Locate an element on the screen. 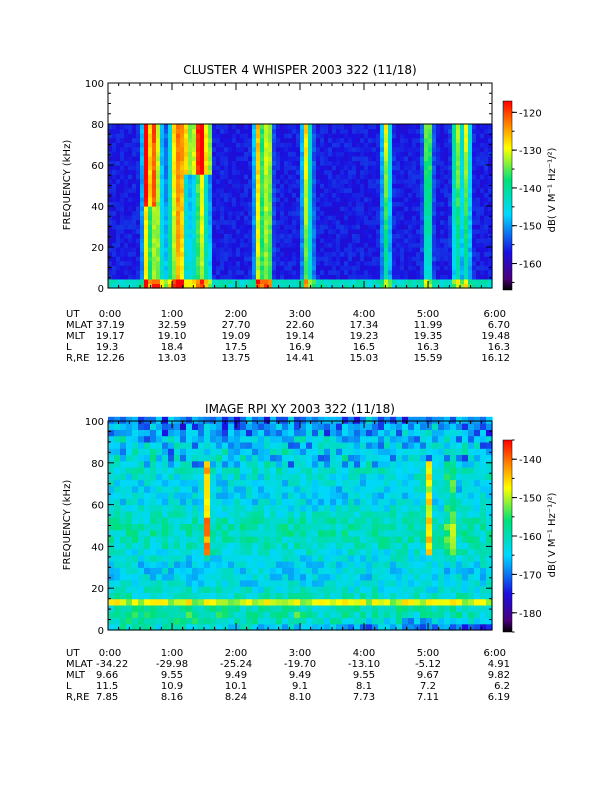 Image resolution: width=600 pixels, height=800 pixels. ephemeris-row-label: MLT is located at coordinates (76, 336).